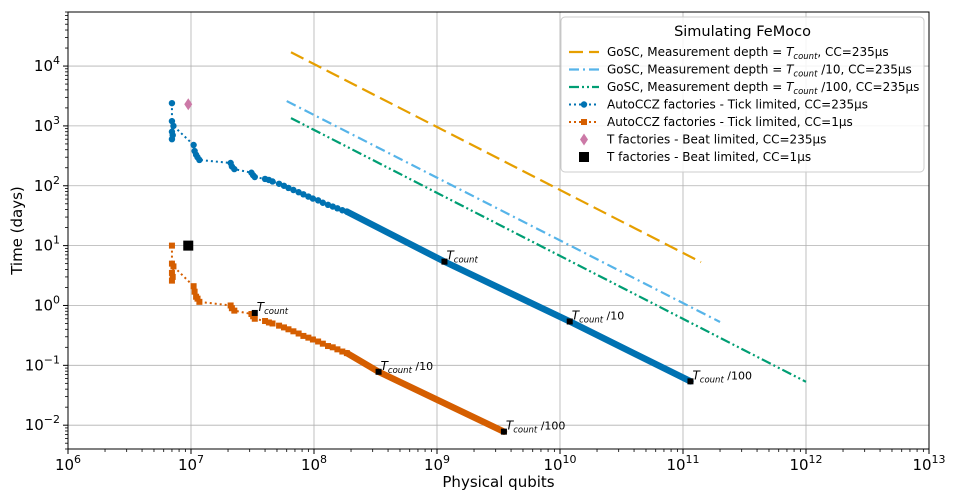  What do you see at coordinates (47, 184) in the screenshot?
I see `y-tick-label: 10²` at bounding box center [47, 184].